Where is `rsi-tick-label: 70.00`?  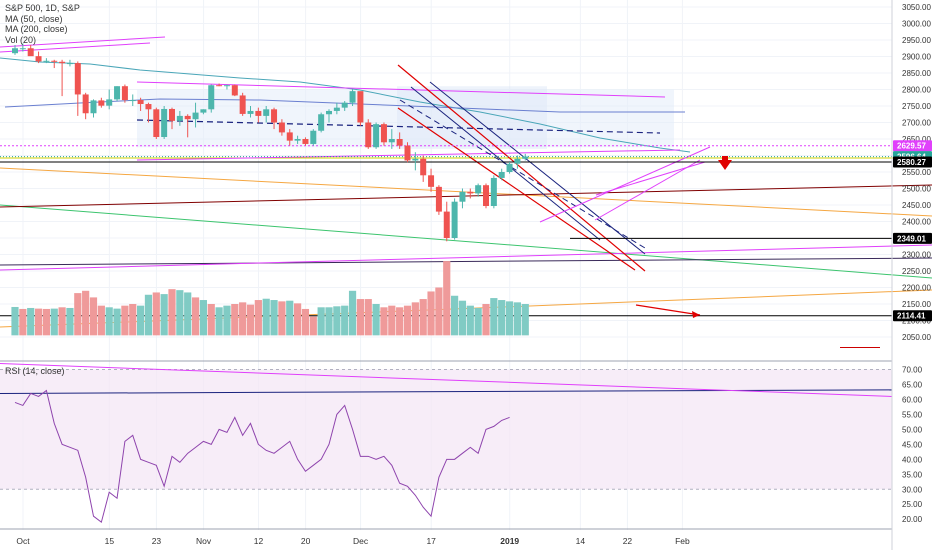 rsi-tick-label: 70.00 is located at coordinates (912, 370).